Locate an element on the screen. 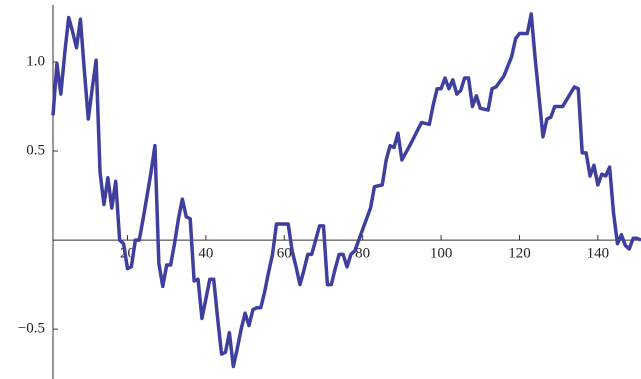 This screenshot has height=379, width=641. y-tick-label: −0.5 is located at coordinates (31, 329).